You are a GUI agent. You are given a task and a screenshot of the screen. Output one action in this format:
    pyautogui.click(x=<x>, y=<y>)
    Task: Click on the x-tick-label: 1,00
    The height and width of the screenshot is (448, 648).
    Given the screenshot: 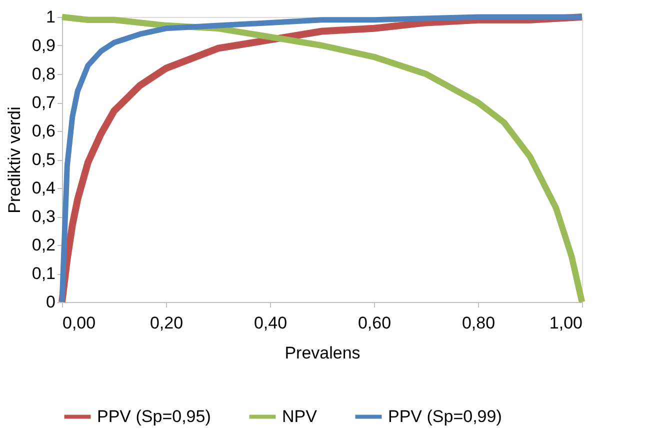 What is the action you would take?
    pyautogui.click(x=565, y=323)
    